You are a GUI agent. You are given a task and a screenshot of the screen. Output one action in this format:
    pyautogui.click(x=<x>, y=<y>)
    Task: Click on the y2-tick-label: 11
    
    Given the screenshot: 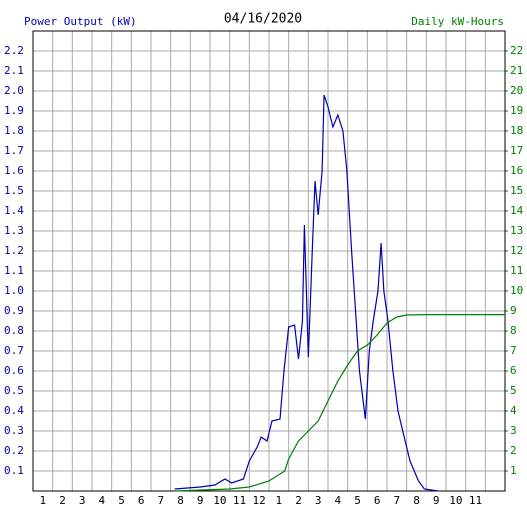 What is the action you would take?
    pyautogui.click(x=516, y=270)
    